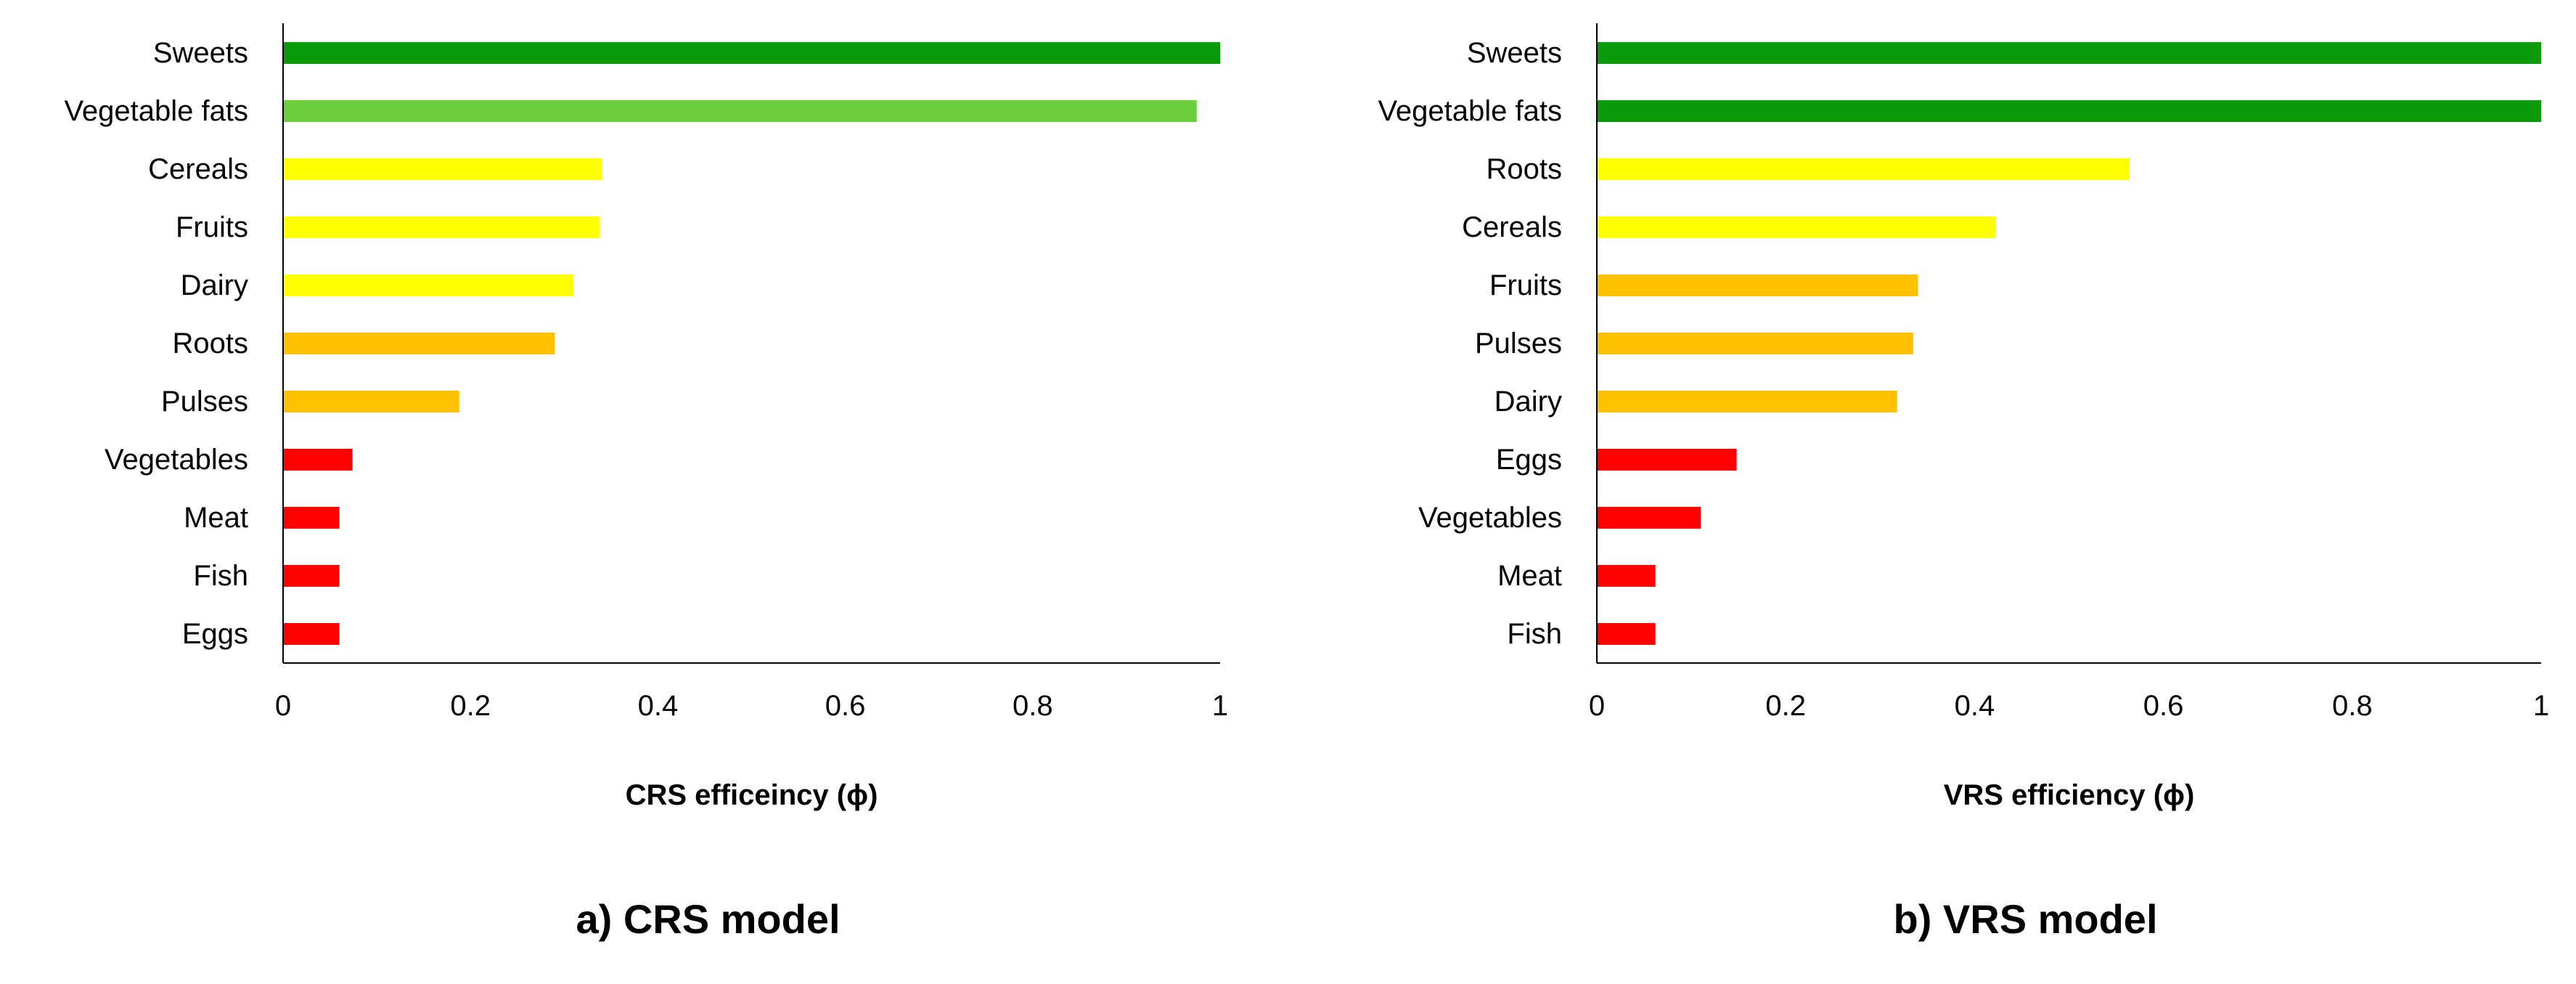 The width and height of the screenshot is (2576, 984). Describe the element at coordinates (1529, 576) in the screenshot. I see `vrs-category-label: Meat` at that location.